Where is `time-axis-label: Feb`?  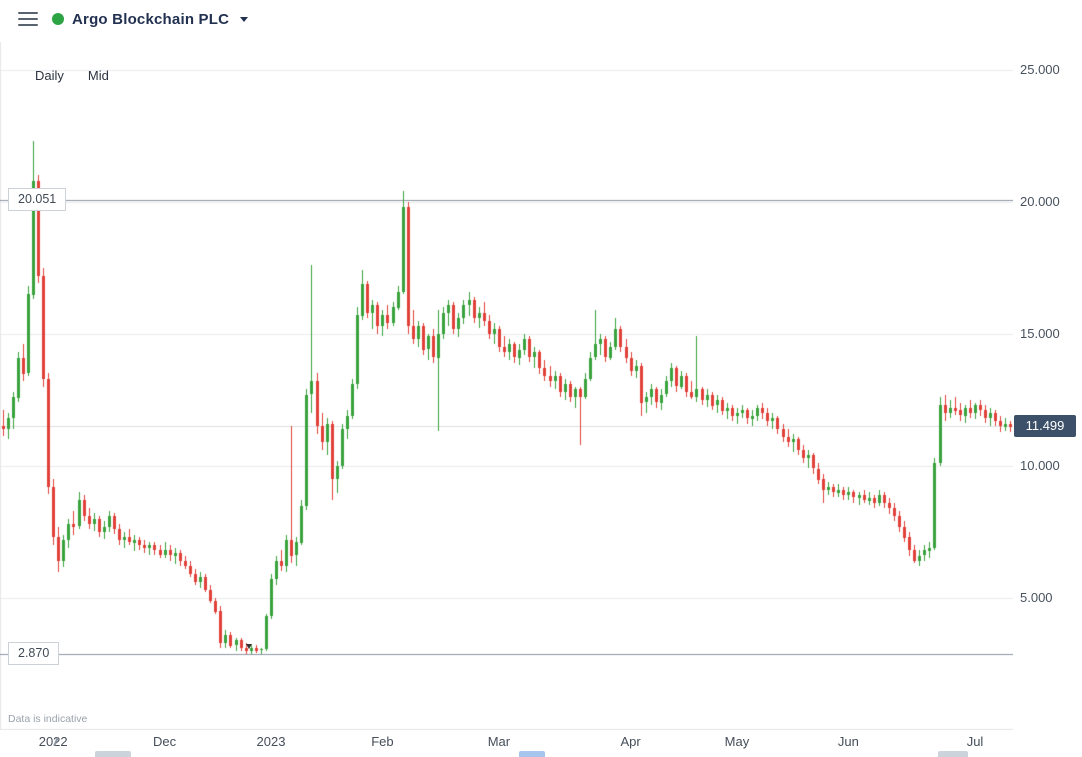
time-axis-label: Feb is located at coordinates (382, 741).